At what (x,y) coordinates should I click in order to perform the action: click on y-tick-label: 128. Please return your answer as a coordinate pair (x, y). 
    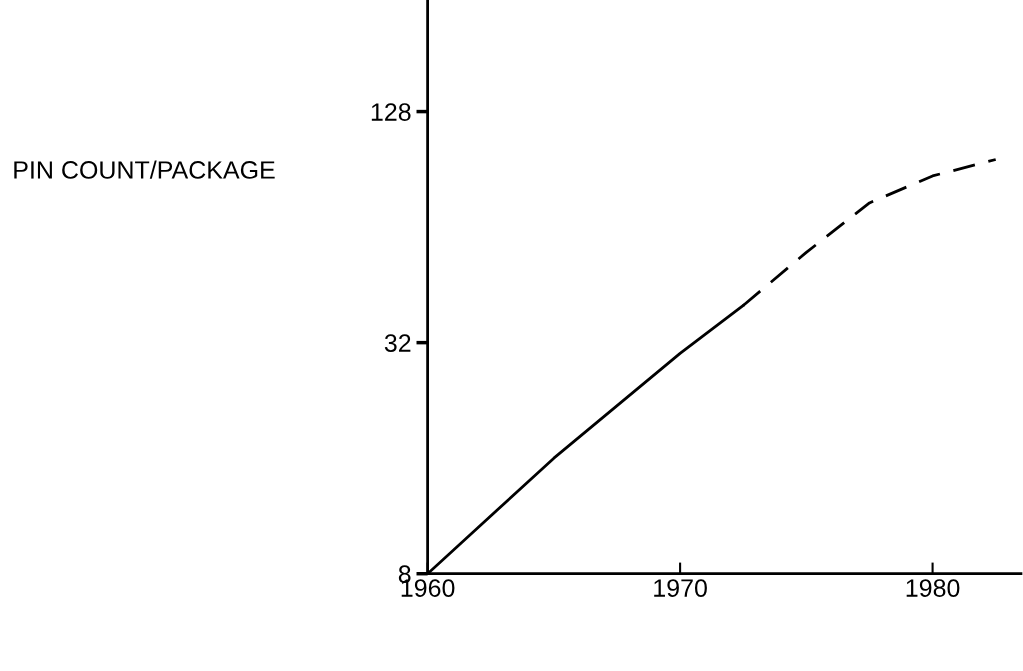
    Looking at the image, I should click on (391, 112).